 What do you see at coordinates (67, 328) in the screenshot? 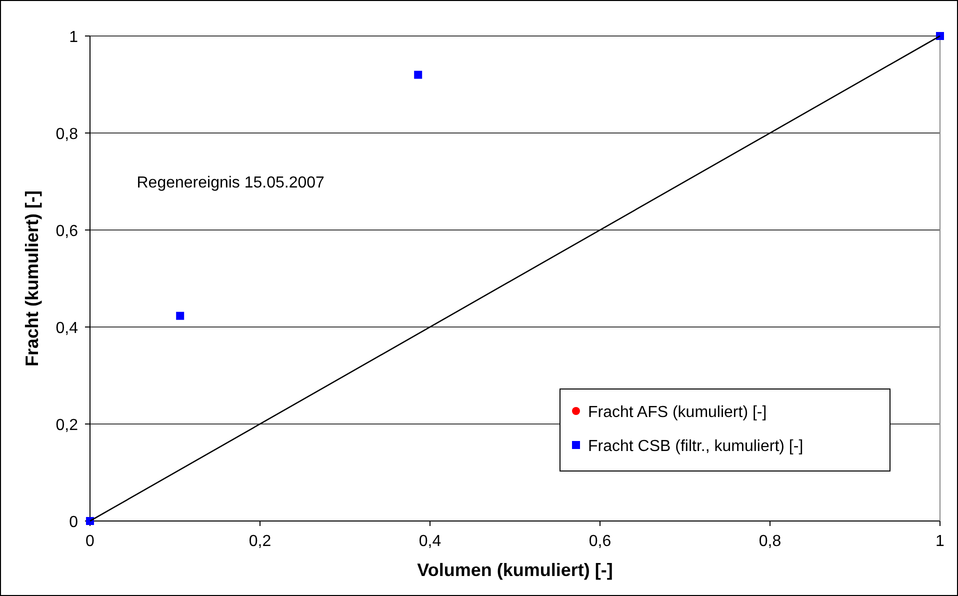
I see `y-tick-label: 0,4` at bounding box center [67, 328].